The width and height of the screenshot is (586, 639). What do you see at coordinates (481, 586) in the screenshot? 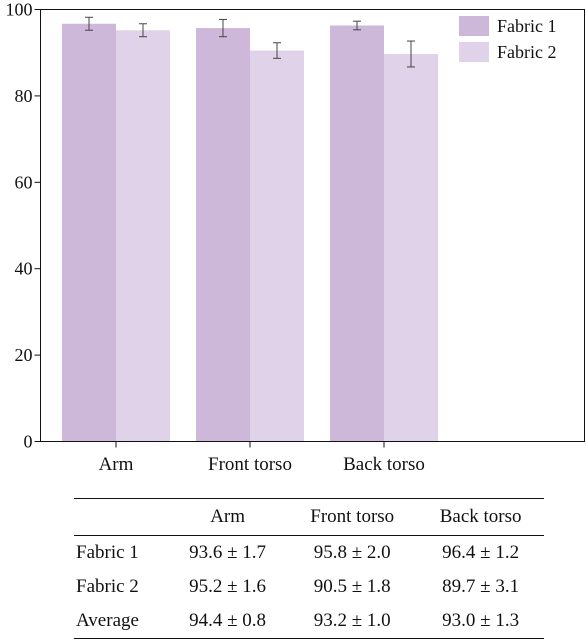
I see `table-cell: 89.7 ± 3.1` at bounding box center [481, 586].